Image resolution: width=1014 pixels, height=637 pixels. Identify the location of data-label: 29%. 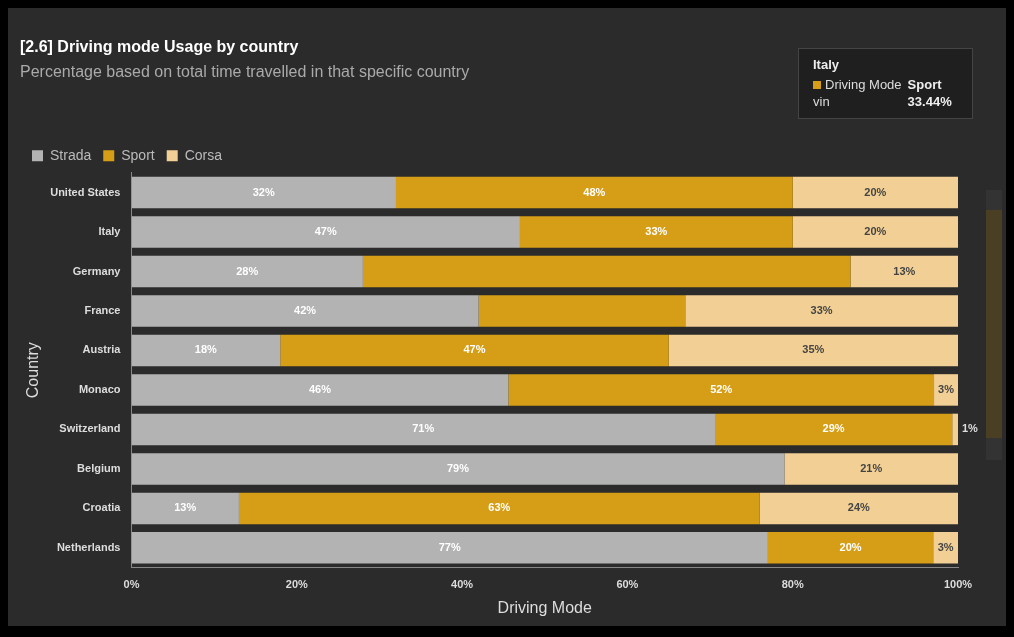
(833, 428).